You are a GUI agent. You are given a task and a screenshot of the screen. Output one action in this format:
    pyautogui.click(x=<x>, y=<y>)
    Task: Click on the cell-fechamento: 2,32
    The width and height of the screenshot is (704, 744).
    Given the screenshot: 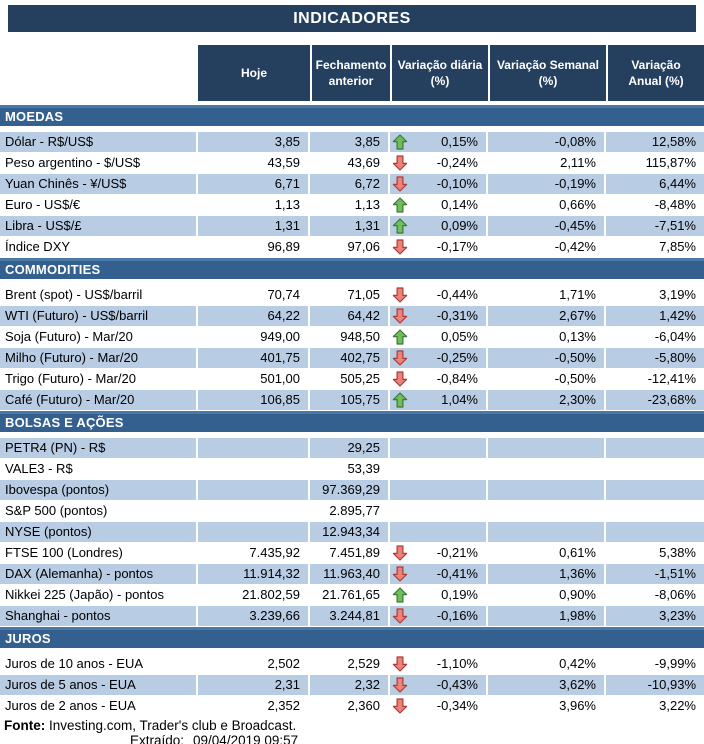 What is the action you would take?
    pyautogui.click(x=350, y=685)
    